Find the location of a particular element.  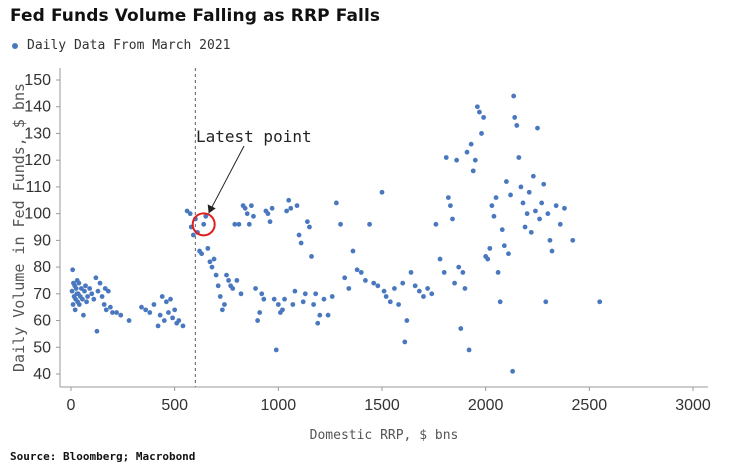

x-tick-label: 0 is located at coordinates (71, 405).